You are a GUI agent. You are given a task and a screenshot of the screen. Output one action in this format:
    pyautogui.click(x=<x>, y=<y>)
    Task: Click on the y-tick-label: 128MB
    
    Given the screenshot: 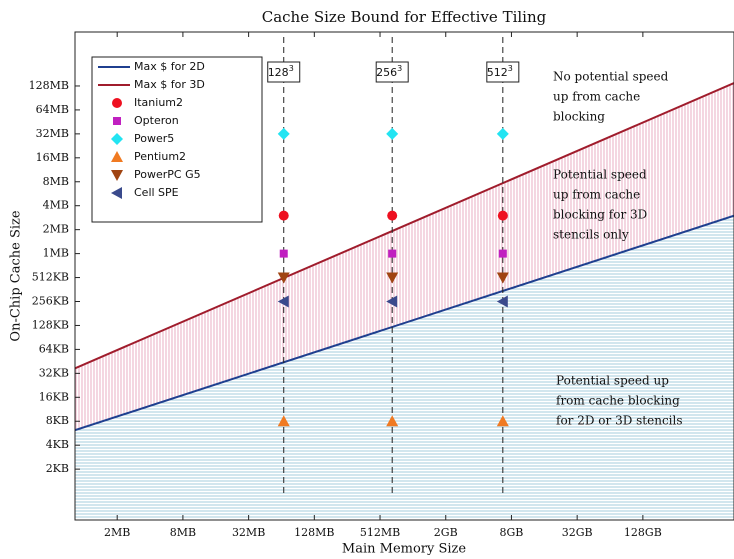 What is the action you would take?
    pyautogui.click(x=49, y=85)
    